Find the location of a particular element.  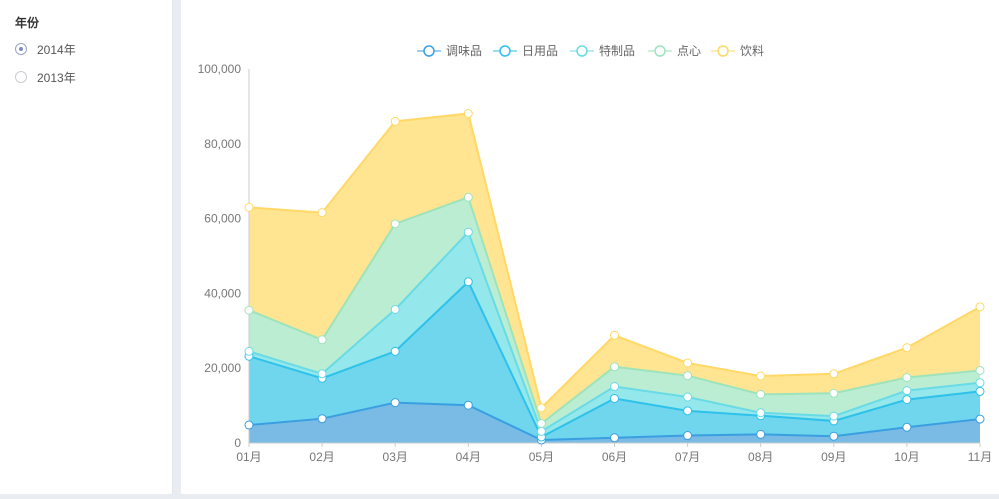

x-tick-label: 01月 is located at coordinates (248, 457).